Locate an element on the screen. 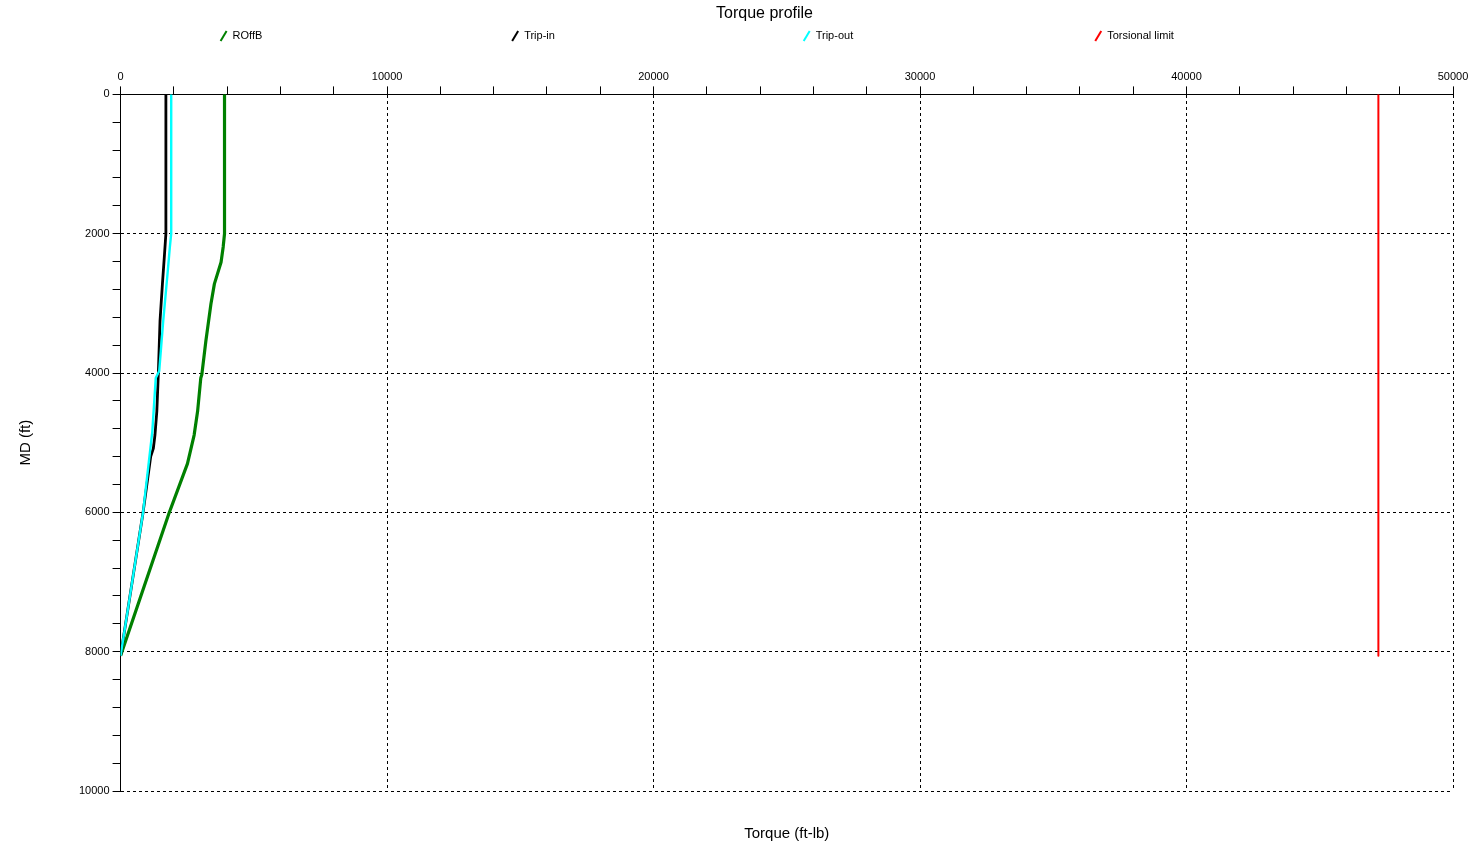  y-tick-label: 4000 is located at coordinates (97, 372).